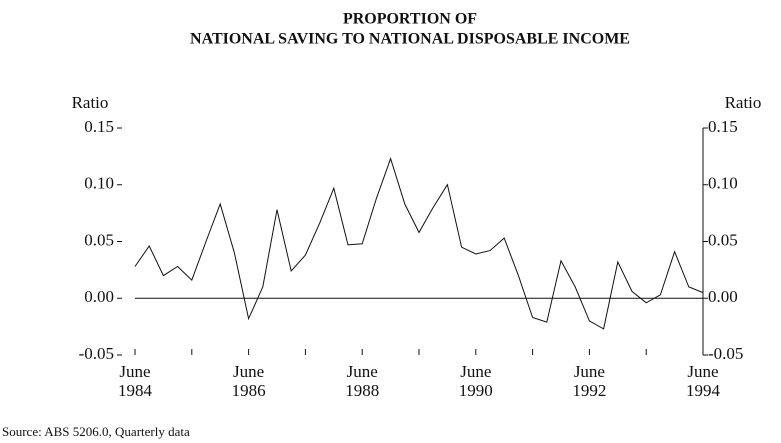  Describe the element at coordinates (589, 381) in the screenshot. I see `x-tick-label: June 1992` at that location.